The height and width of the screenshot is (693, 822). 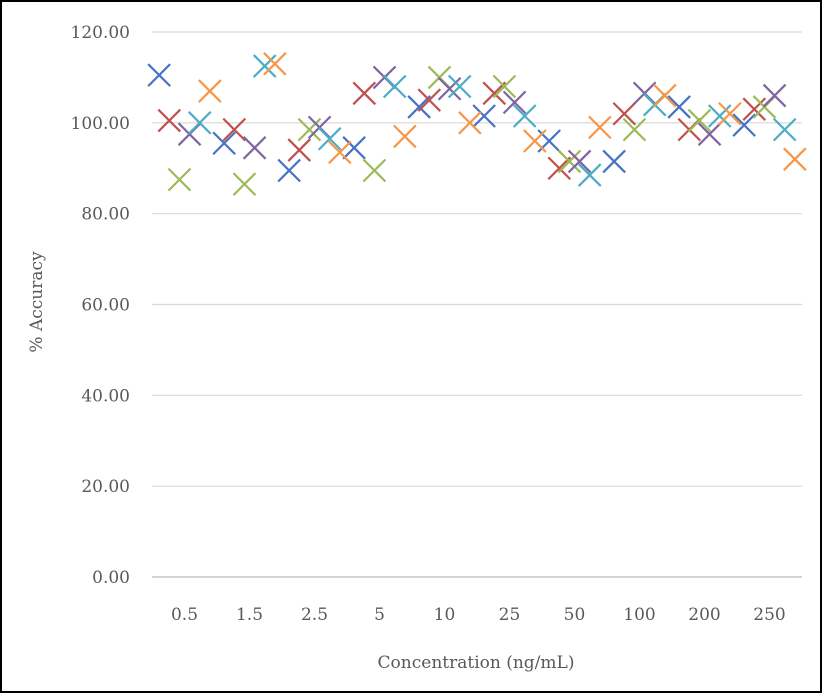 What do you see at coordinates (100, 33) in the screenshot?
I see `y-tick-label: 120.00` at bounding box center [100, 33].